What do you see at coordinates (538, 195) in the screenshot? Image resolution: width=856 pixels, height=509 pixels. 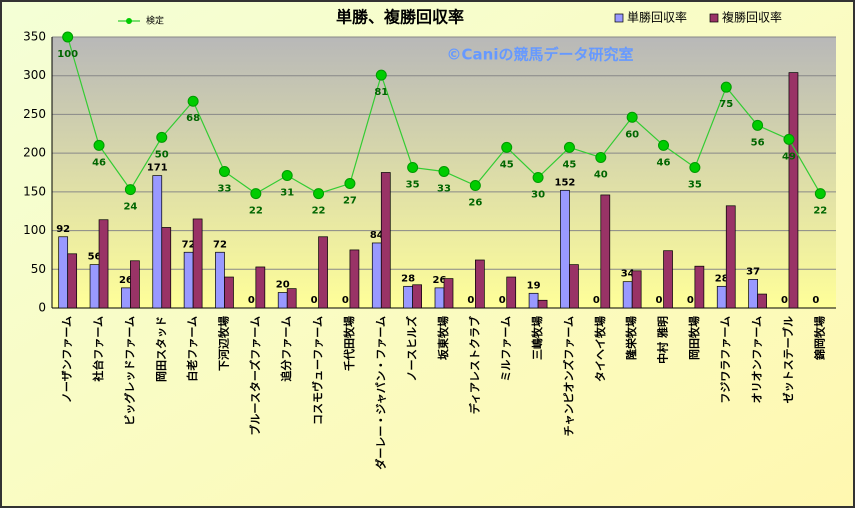 I see `data-label: 30` at bounding box center [538, 195].